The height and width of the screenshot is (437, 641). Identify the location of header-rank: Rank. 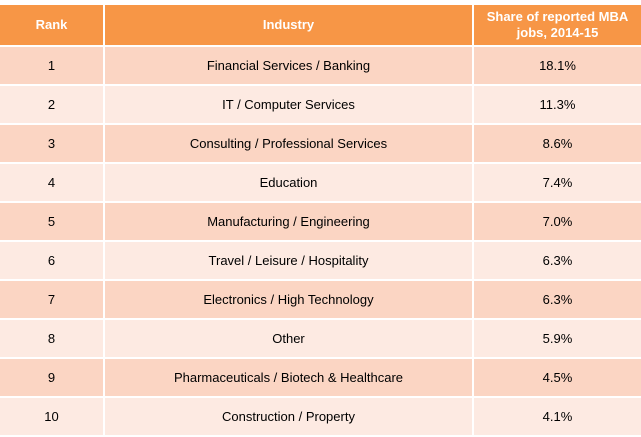
(51, 25).